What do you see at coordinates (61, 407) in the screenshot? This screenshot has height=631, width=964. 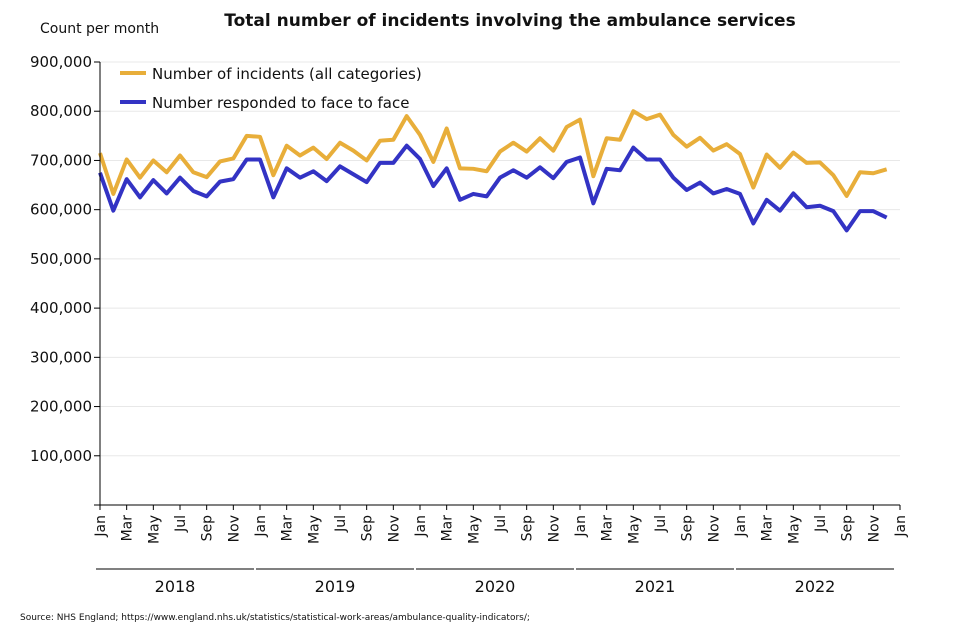 I see `y-tick-label: 200,000` at bounding box center [61, 407].